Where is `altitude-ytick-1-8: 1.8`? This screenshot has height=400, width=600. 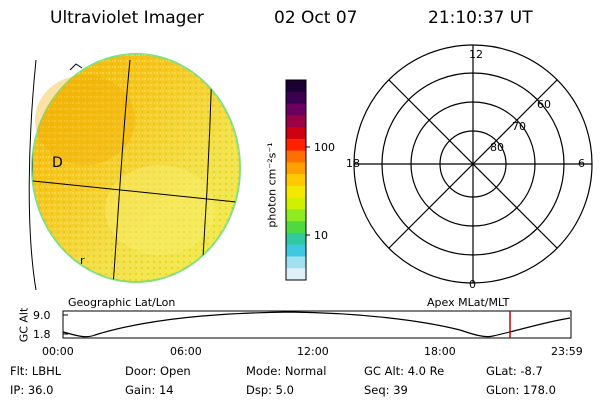 altitude-ytick-1-8: 1.8 is located at coordinates (42, 334).